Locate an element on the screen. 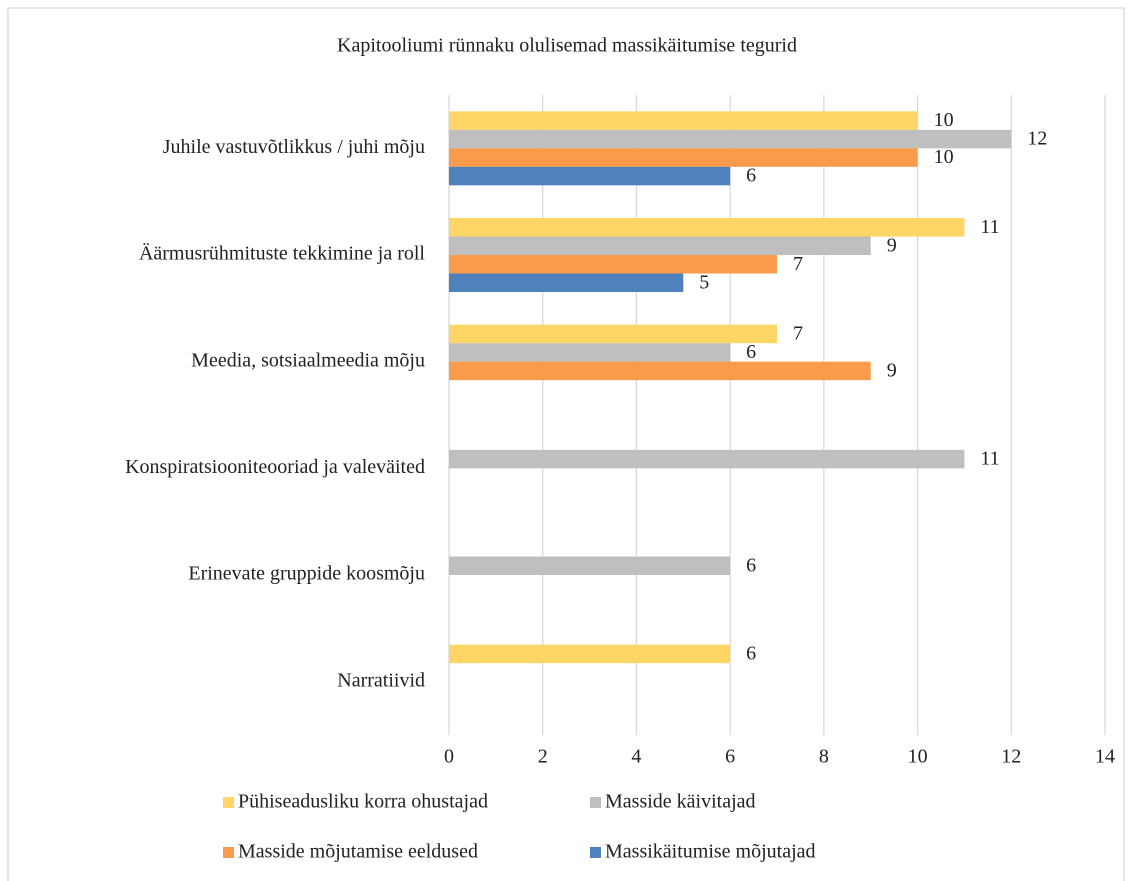 This screenshot has height=881, width=1134. legend-label: Pühiseadusliku korra ohustajad is located at coordinates (363, 802).